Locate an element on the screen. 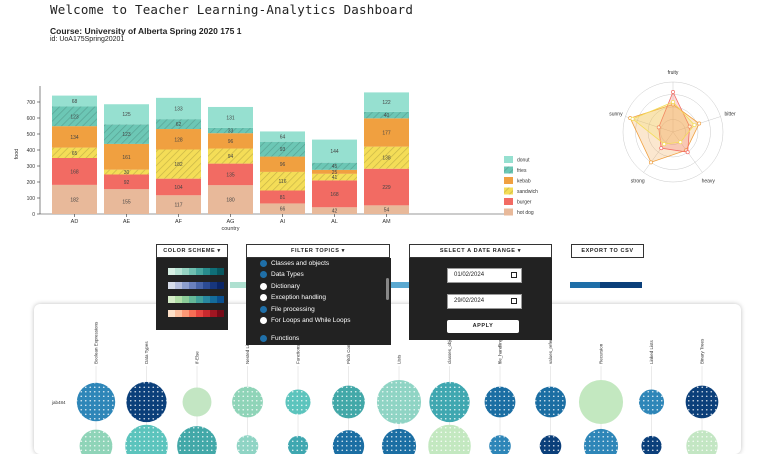 The image size is (771, 454). end-date-input: 29/02/2024 is located at coordinates (484, 301).